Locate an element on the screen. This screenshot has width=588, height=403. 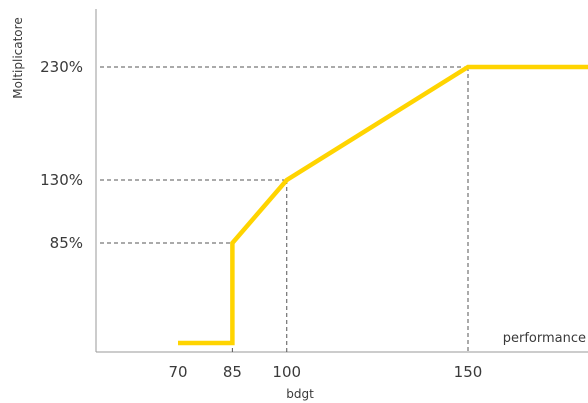
y-tick-label-130%: 130% is located at coordinates (61, 180).